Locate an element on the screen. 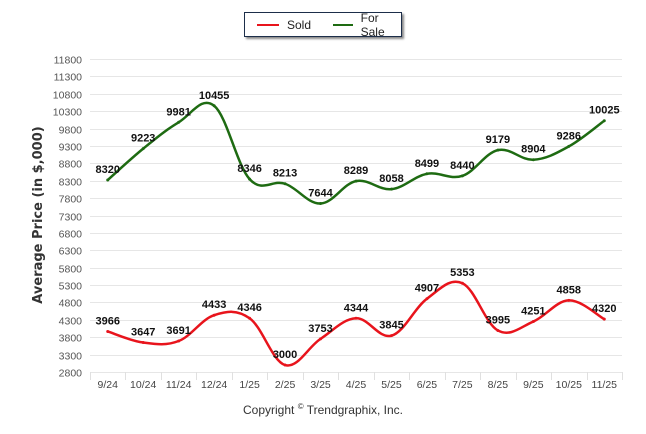  y-tick-label: 5300 is located at coordinates (71, 287).